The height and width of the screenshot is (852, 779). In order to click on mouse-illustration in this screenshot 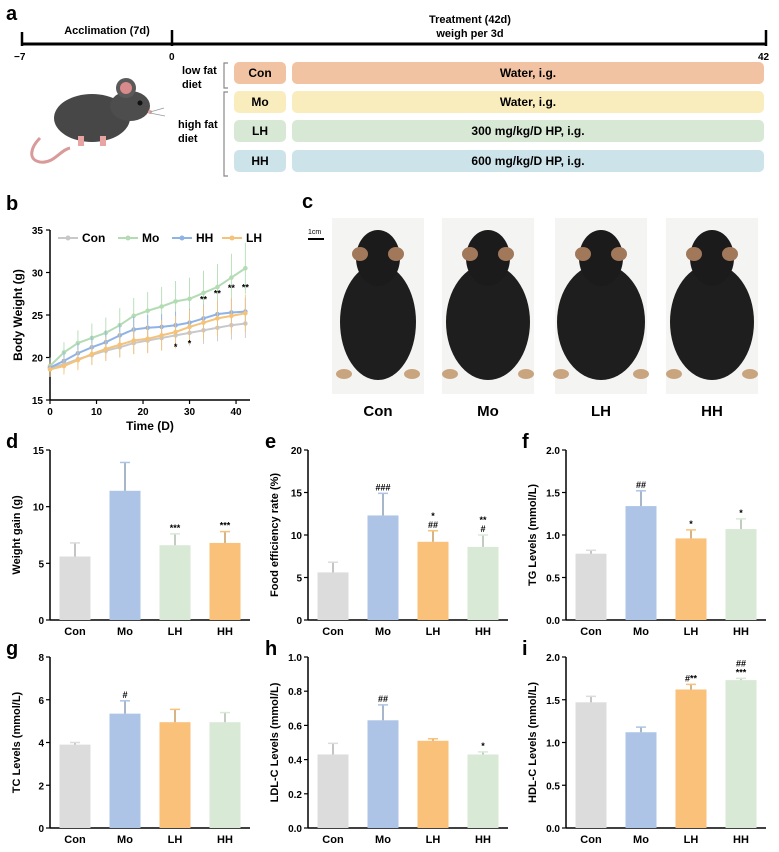, I will do `click(98, 121)`.